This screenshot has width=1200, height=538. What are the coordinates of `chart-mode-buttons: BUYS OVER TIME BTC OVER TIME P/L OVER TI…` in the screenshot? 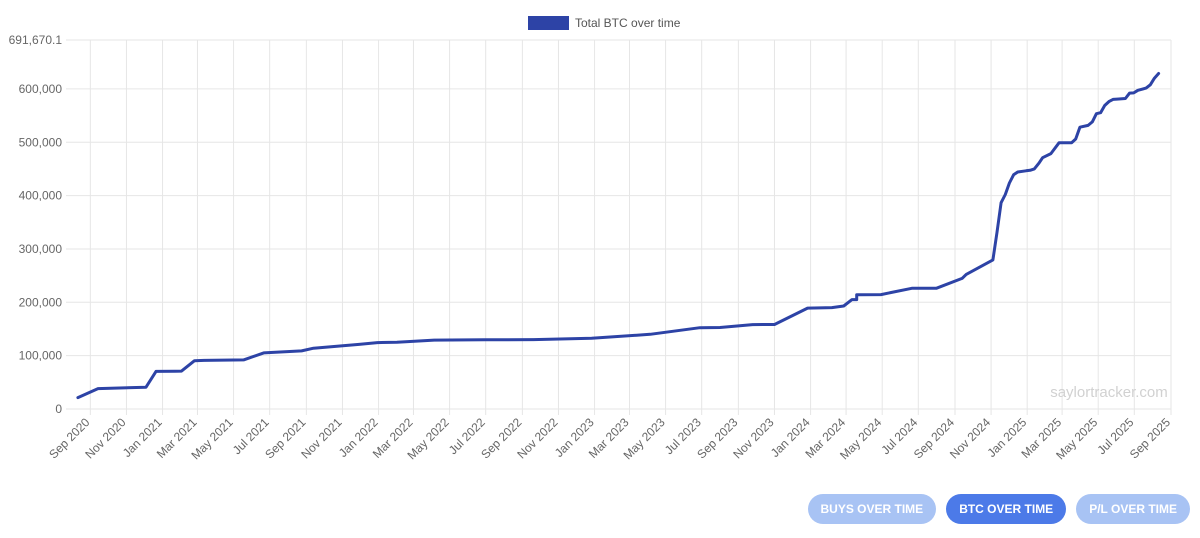 It's located at (998, 509).